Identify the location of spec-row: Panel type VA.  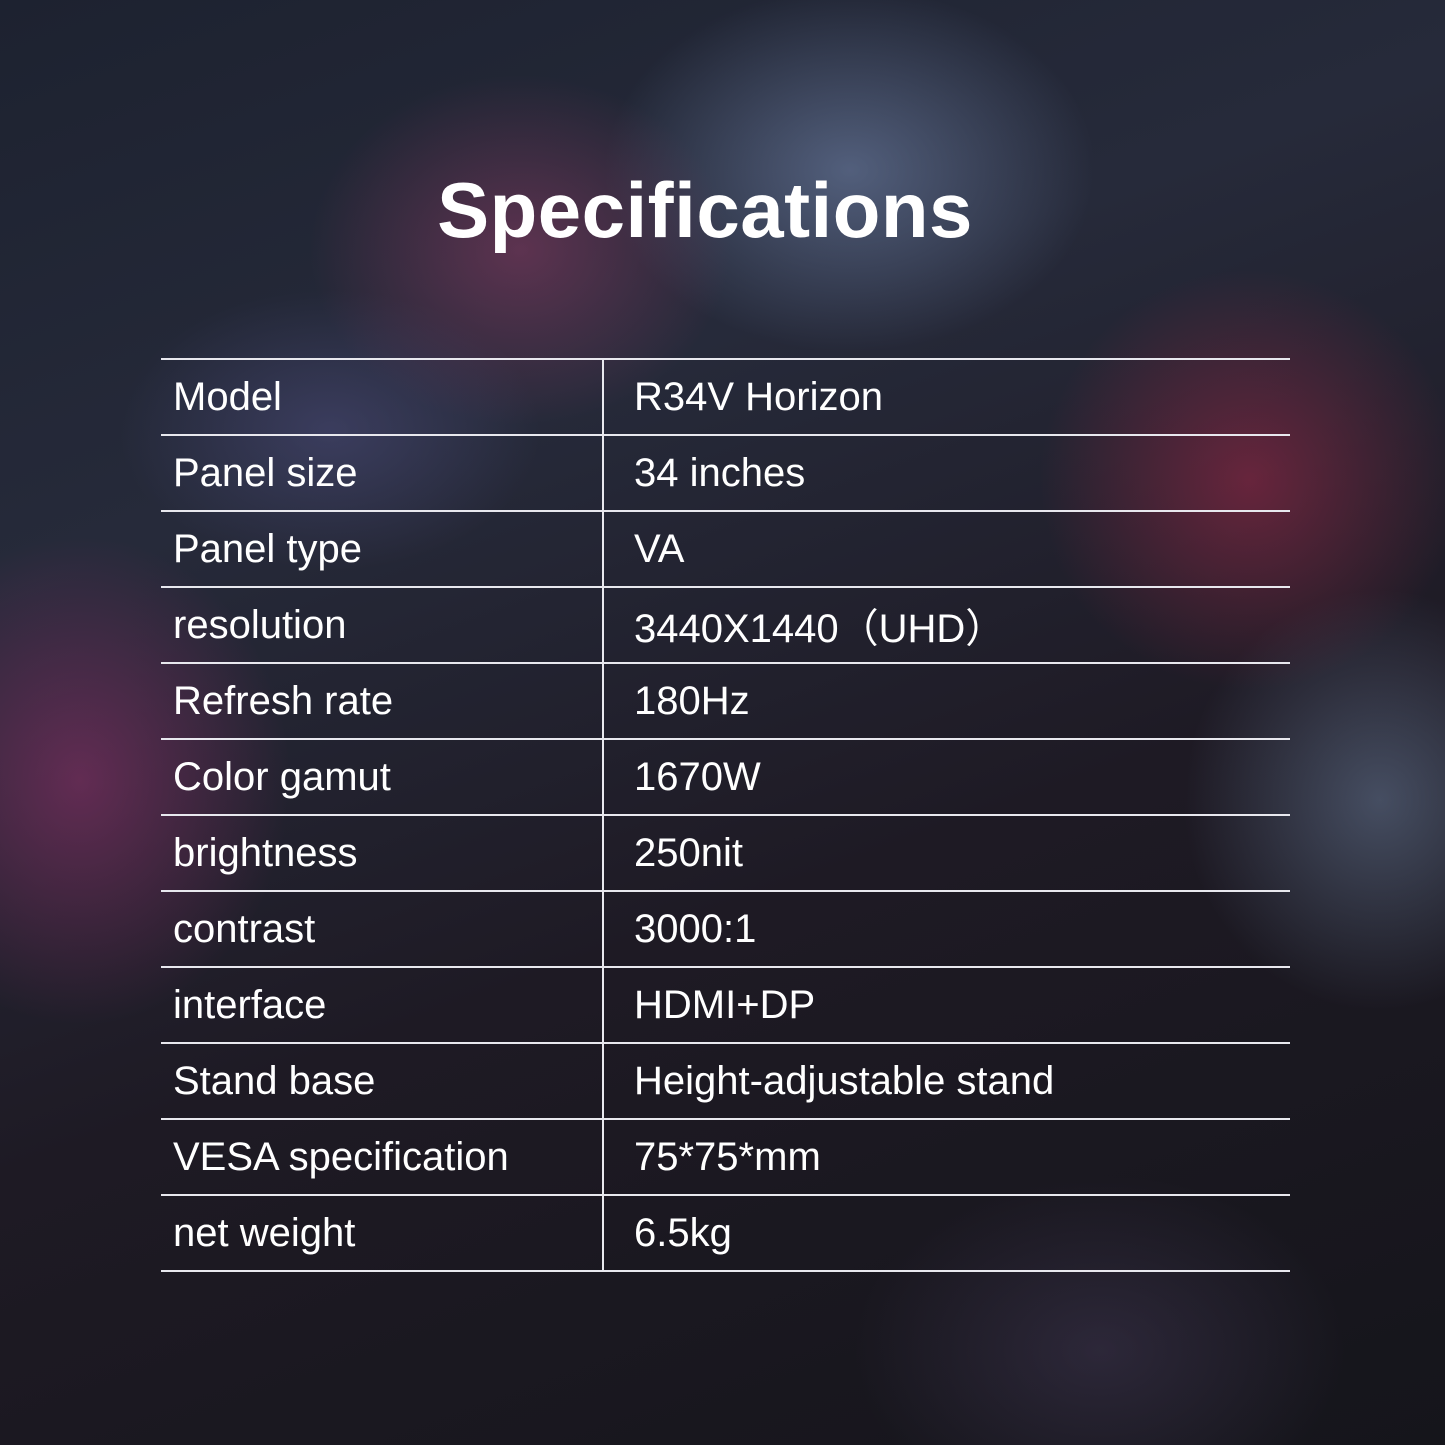
(725, 549).